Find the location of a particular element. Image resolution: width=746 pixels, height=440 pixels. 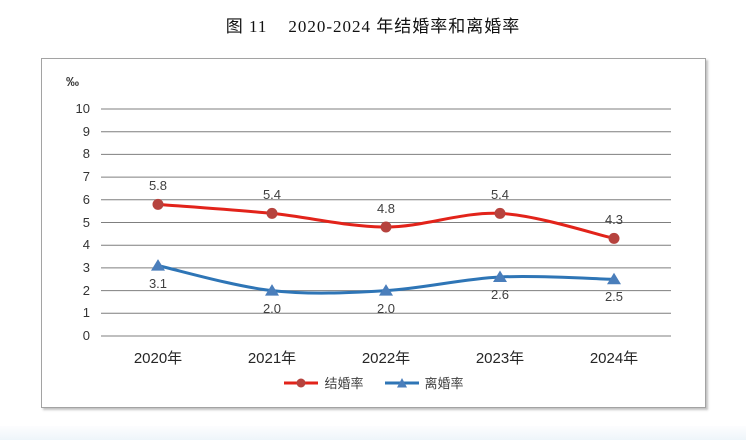

y-tick-label: 9 is located at coordinates (86, 131).